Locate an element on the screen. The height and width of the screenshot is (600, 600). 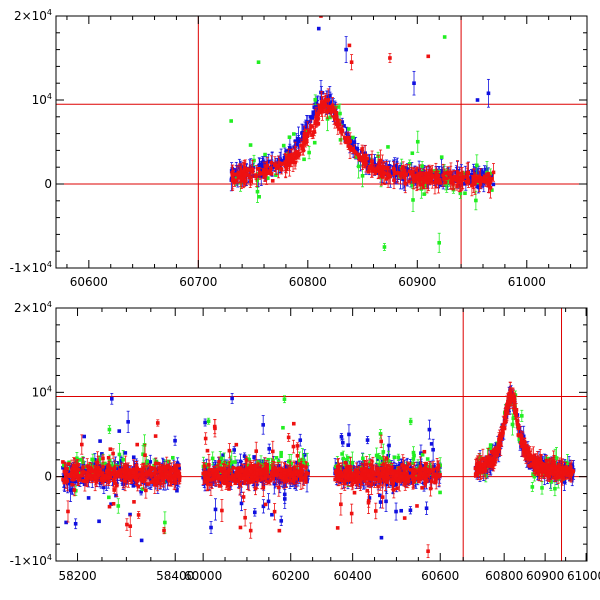
outlier-point-blue is located at coordinates (414, 83).